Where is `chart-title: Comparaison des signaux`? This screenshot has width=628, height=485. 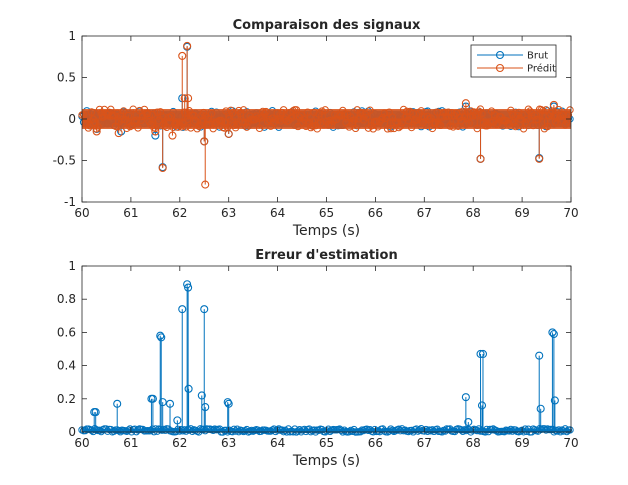
chart-title: Comparaison des signaux is located at coordinates (327, 25).